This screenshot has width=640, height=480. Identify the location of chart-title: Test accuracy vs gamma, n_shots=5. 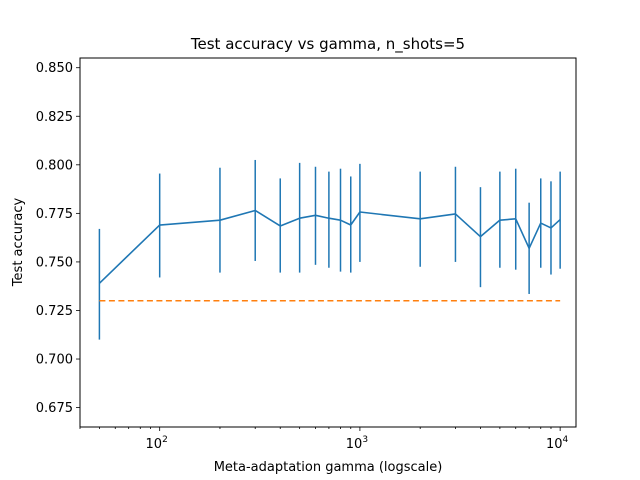
(327, 44).